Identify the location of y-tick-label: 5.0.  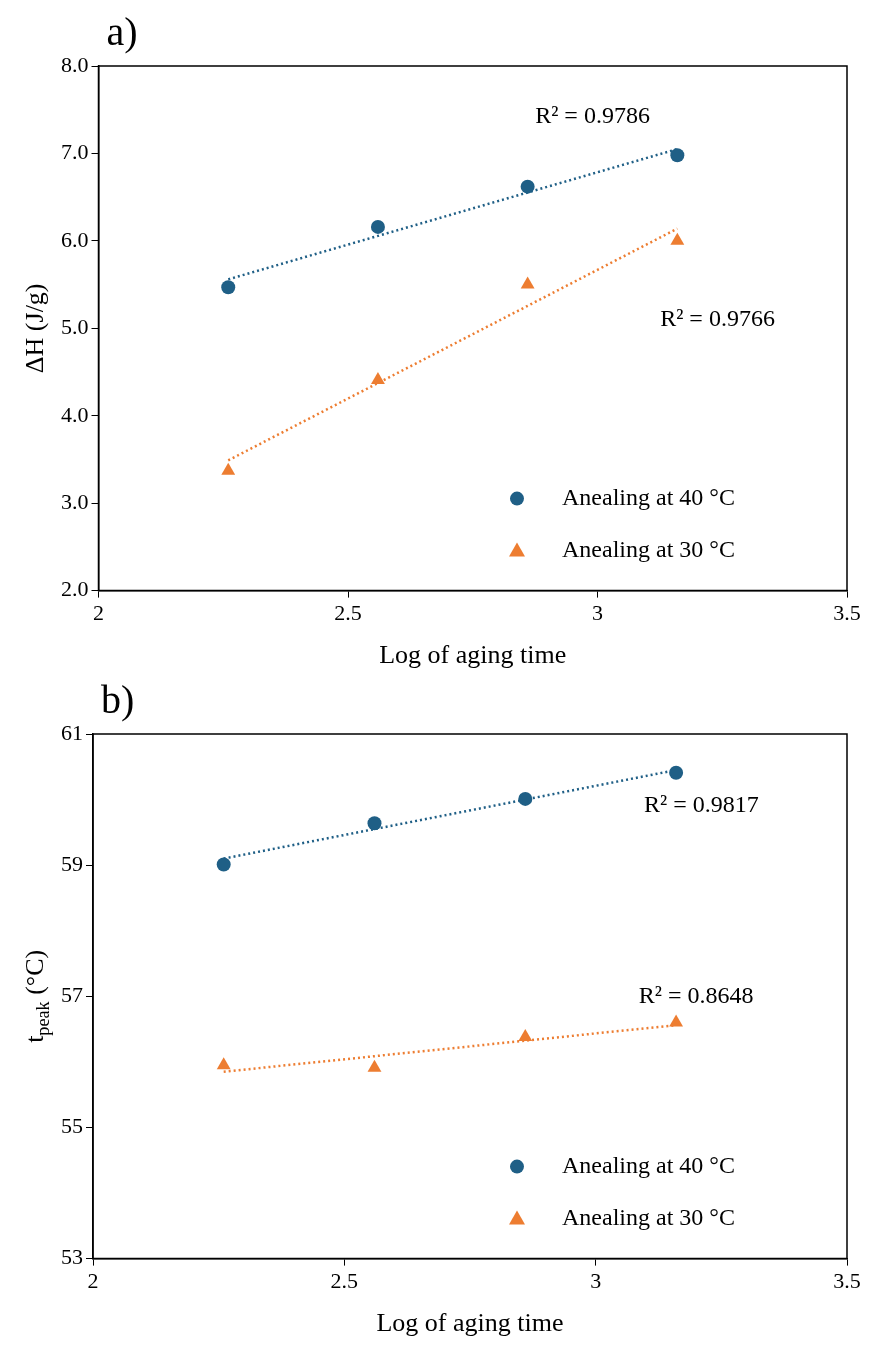
(75, 327).